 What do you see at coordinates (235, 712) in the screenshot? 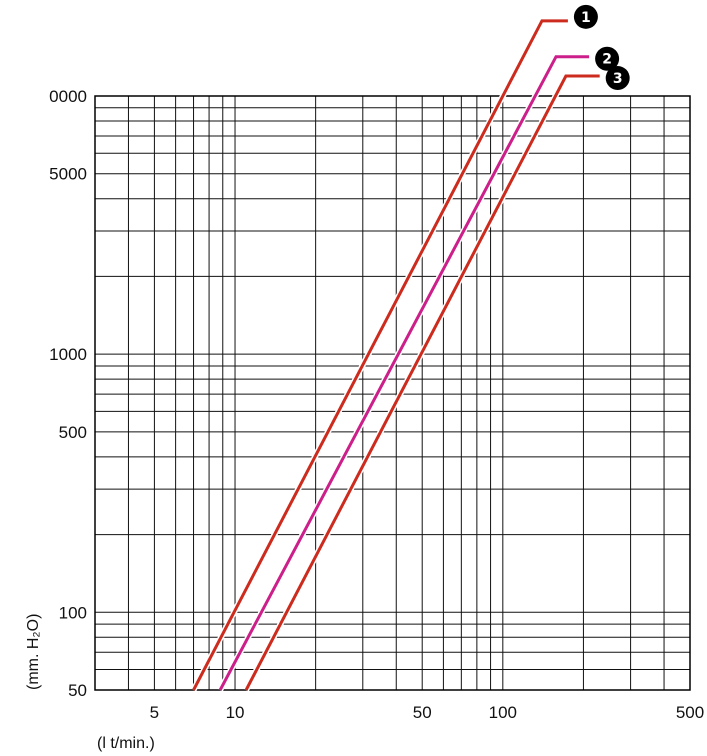
I see `x-tick-label: 10` at bounding box center [235, 712].